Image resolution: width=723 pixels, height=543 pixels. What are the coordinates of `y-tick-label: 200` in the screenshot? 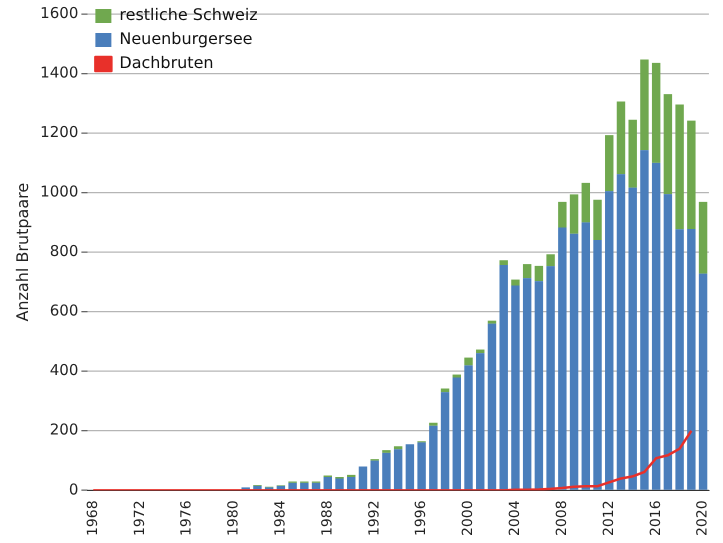 It's located at (64, 429).